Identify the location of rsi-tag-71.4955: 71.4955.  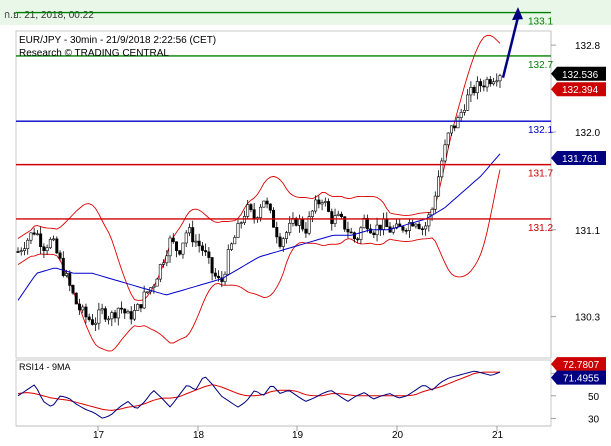
(578, 377).